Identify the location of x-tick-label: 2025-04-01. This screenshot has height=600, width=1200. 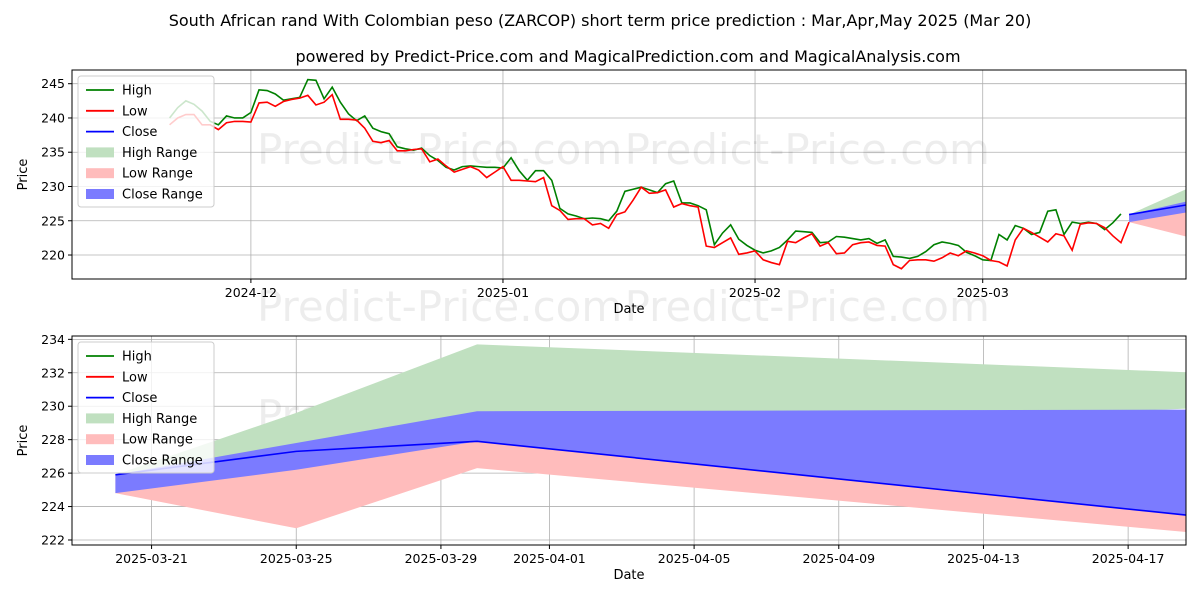
(549, 558).